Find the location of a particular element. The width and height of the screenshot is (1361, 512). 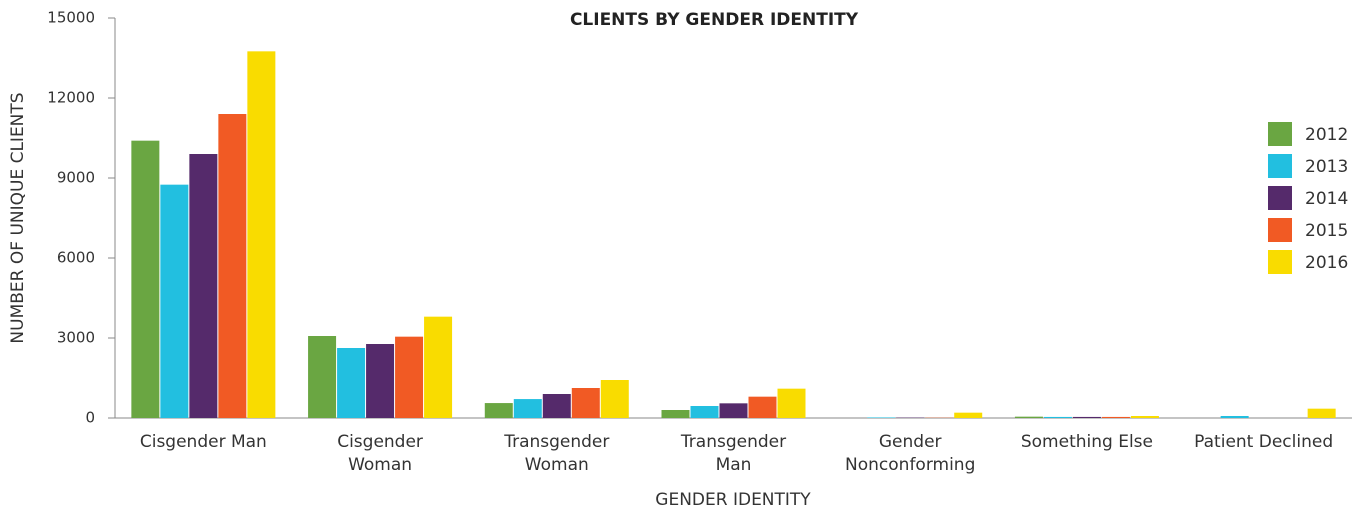

legend-label: 2016 is located at coordinates (1326, 263).